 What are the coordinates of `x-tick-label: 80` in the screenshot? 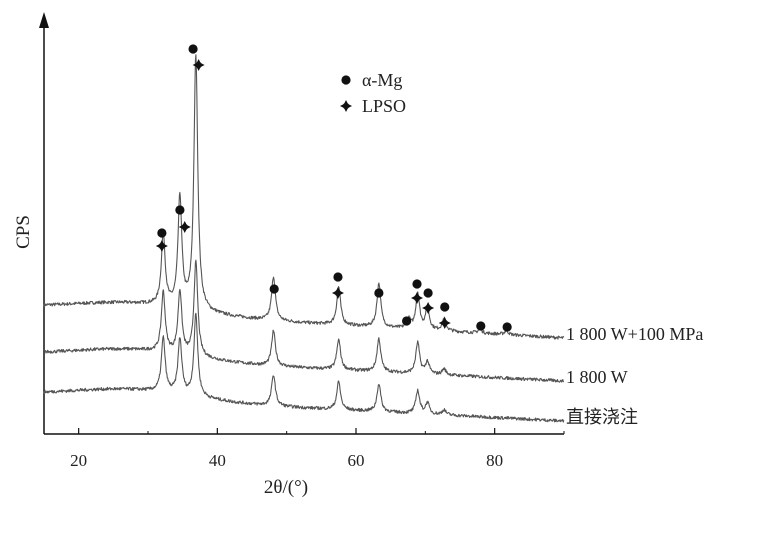 It's located at (494, 460).